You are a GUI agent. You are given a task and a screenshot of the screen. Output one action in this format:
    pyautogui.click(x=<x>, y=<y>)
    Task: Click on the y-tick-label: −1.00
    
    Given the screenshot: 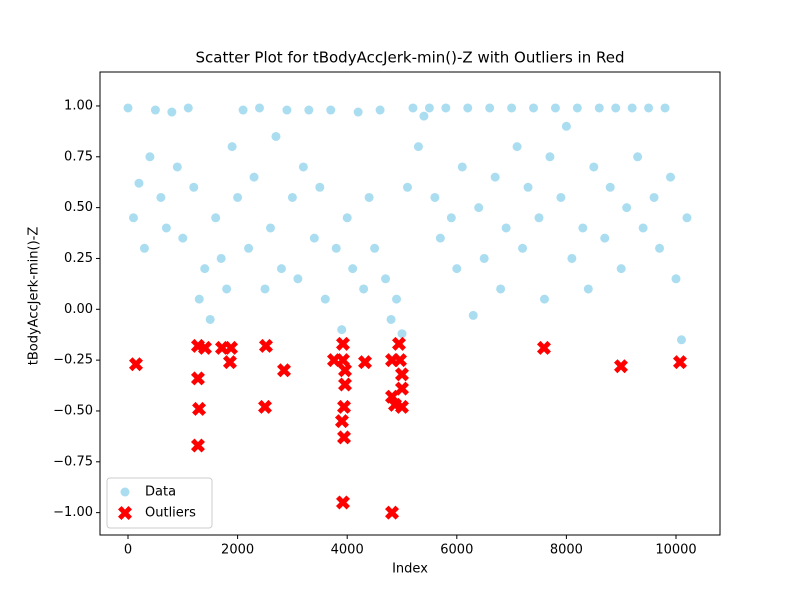 What is the action you would take?
    pyautogui.click(x=73, y=512)
    